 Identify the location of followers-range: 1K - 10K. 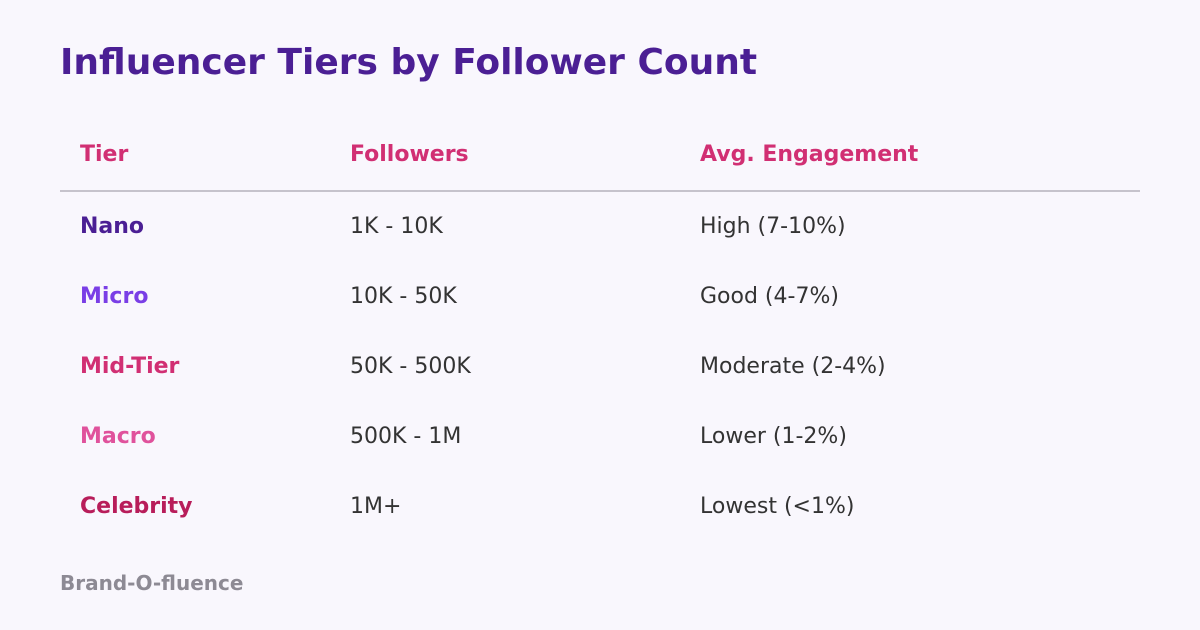
(396, 226).